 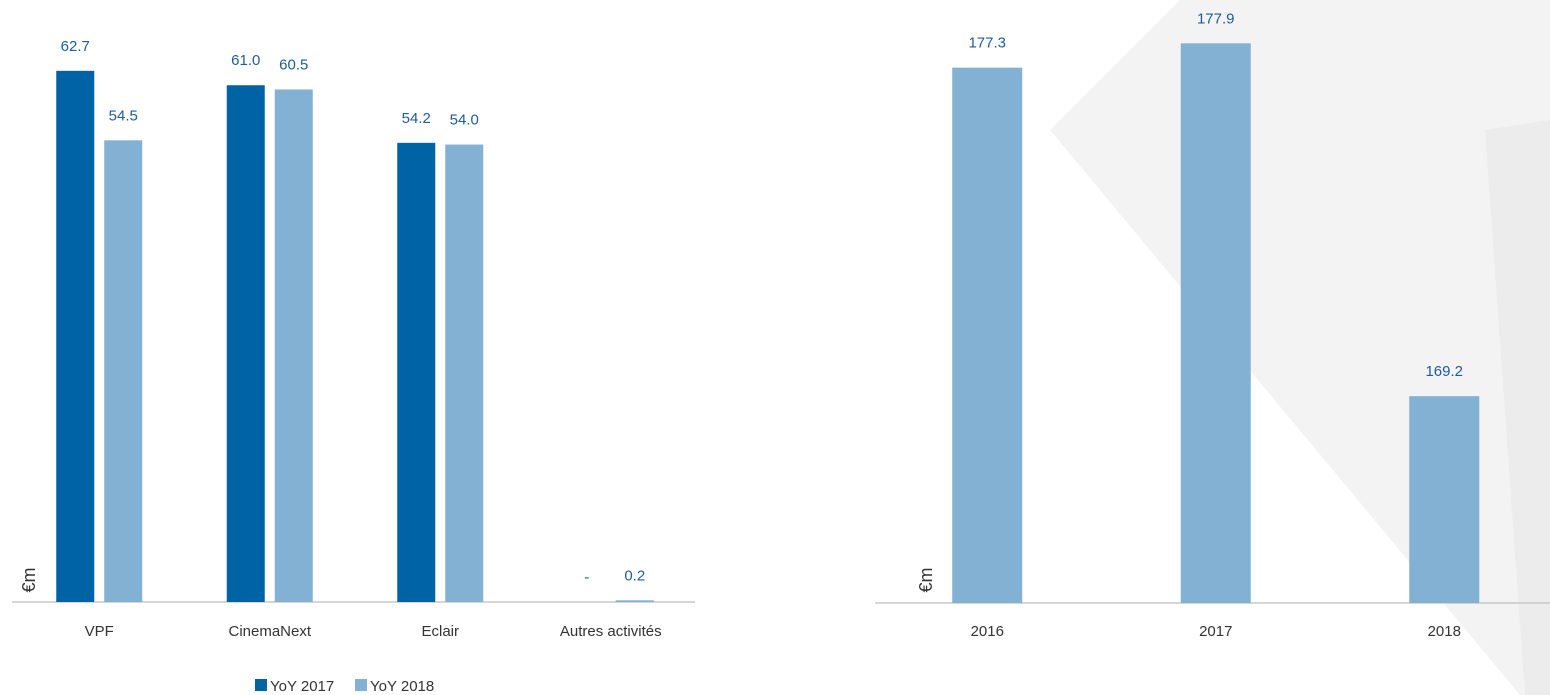 I want to click on value-label: 60.5, so click(x=293, y=64).